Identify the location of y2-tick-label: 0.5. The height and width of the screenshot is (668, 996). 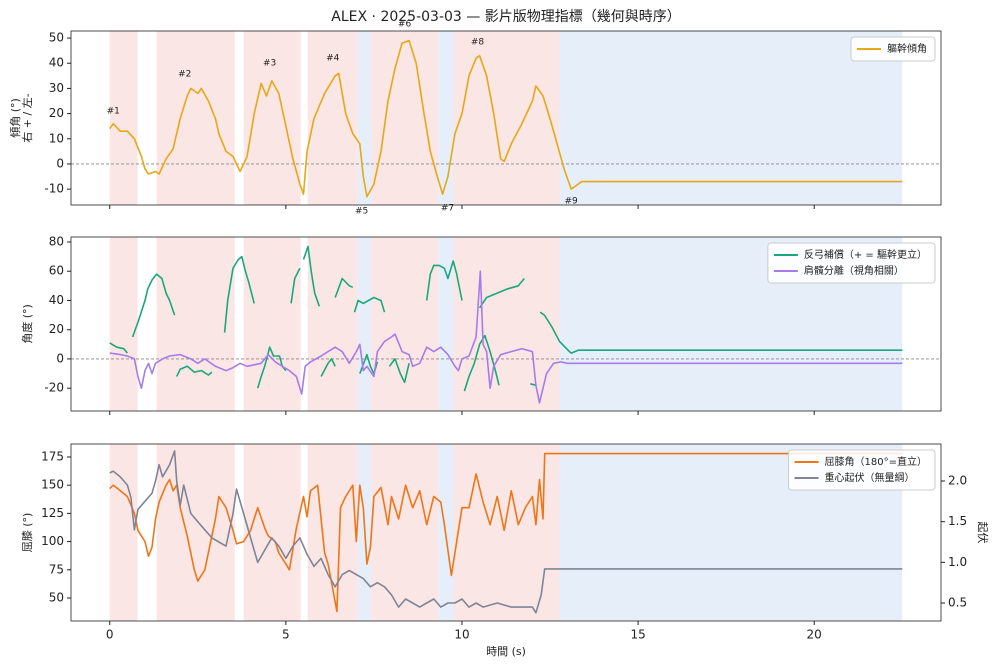
(957, 603).